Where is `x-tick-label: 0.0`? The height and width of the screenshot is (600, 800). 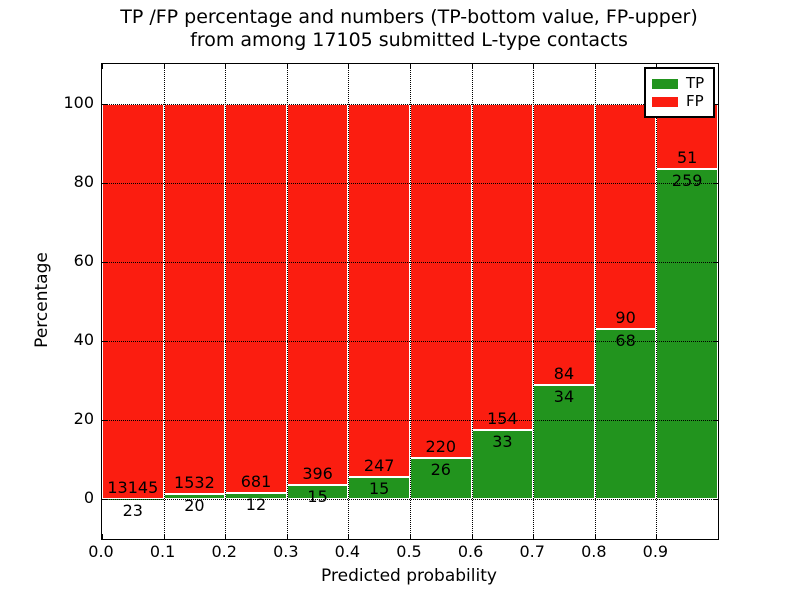
x-tick-label: 0.0 is located at coordinates (101, 551).